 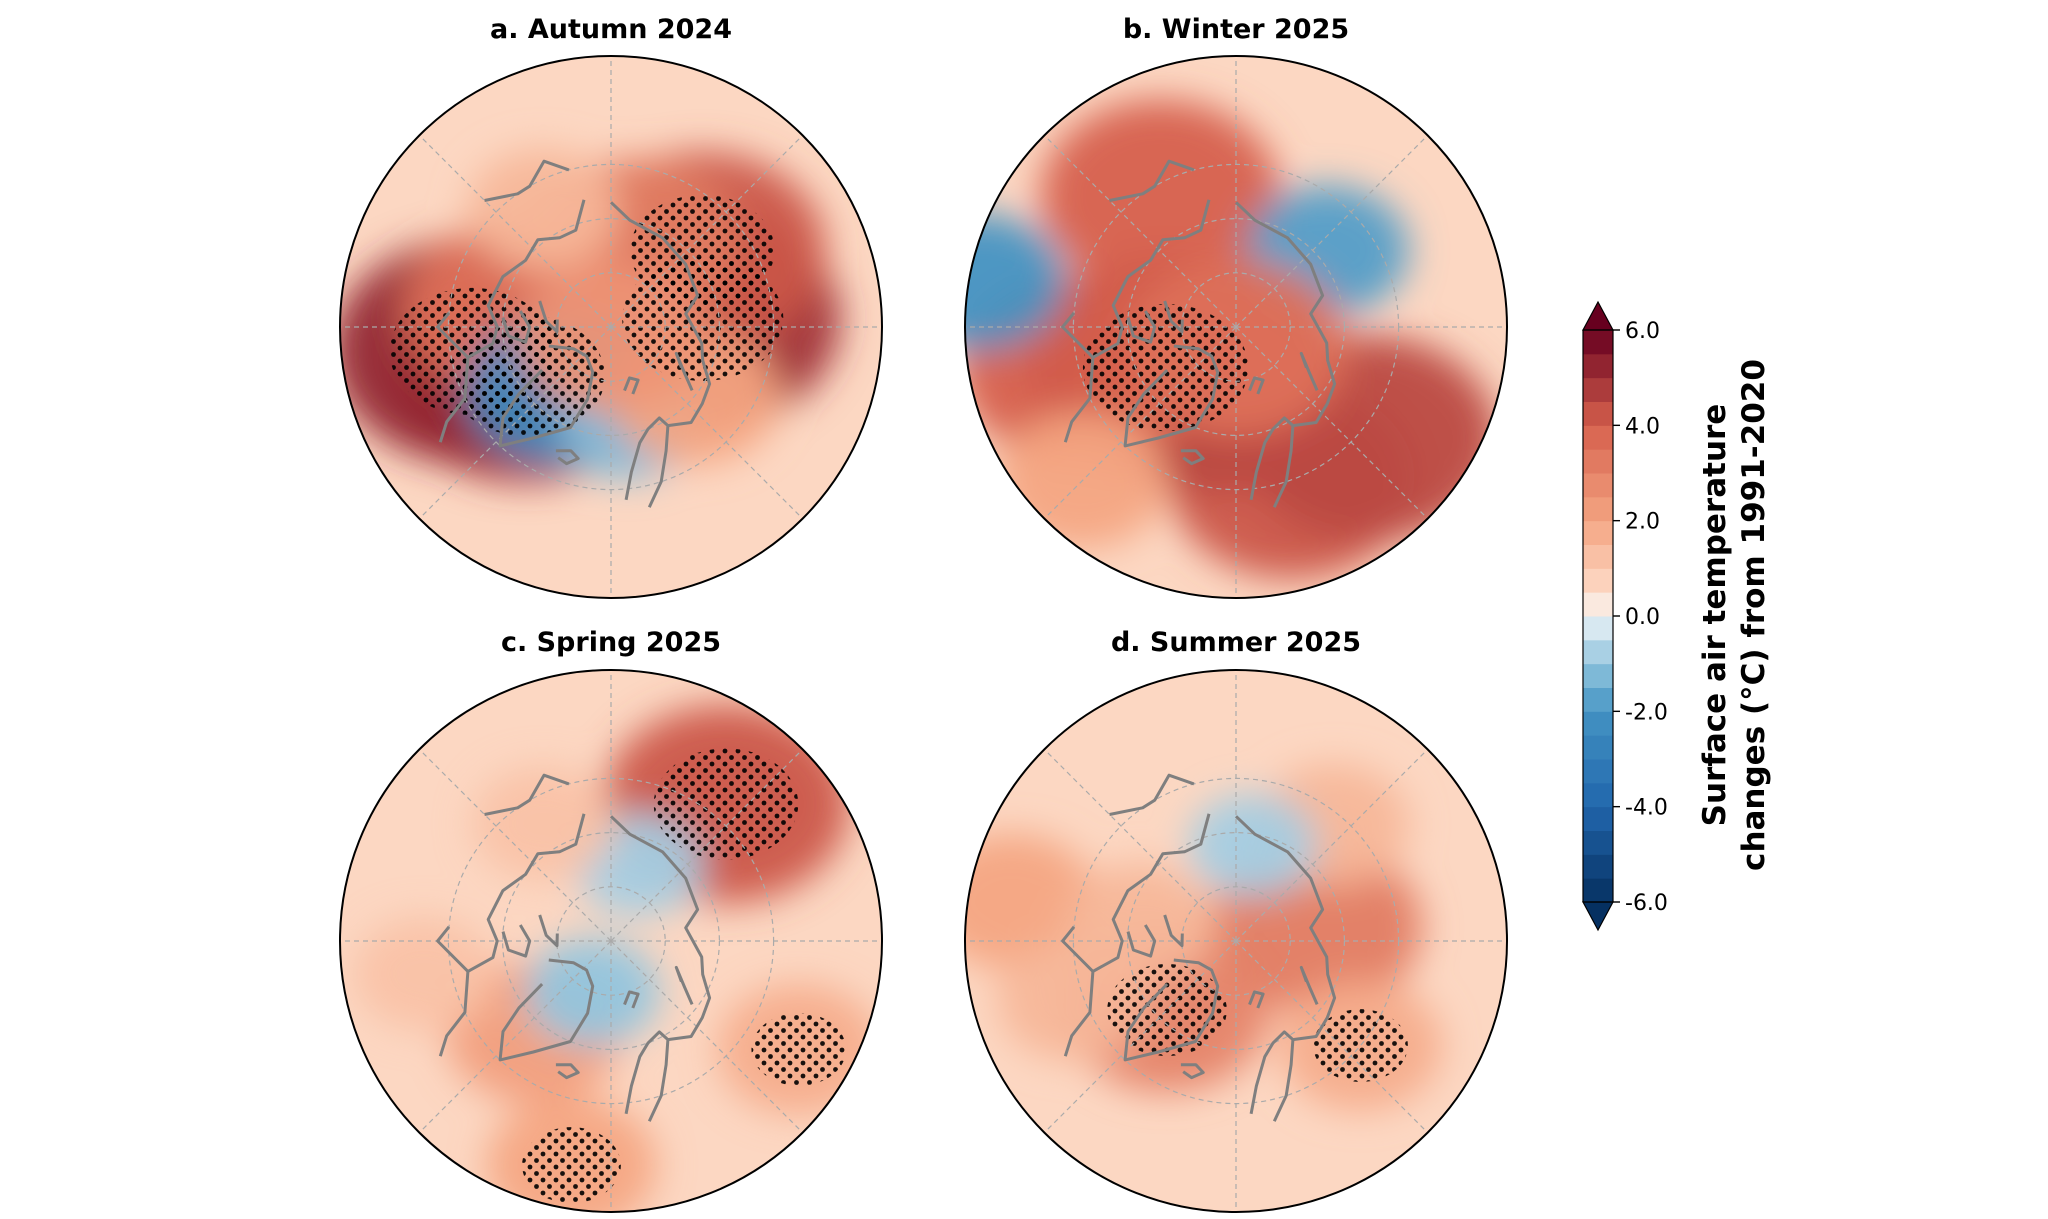 What do you see at coordinates (1642, 426) in the screenshot?
I see `colorbar-tick-label: 4.0` at bounding box center [1642, 426].